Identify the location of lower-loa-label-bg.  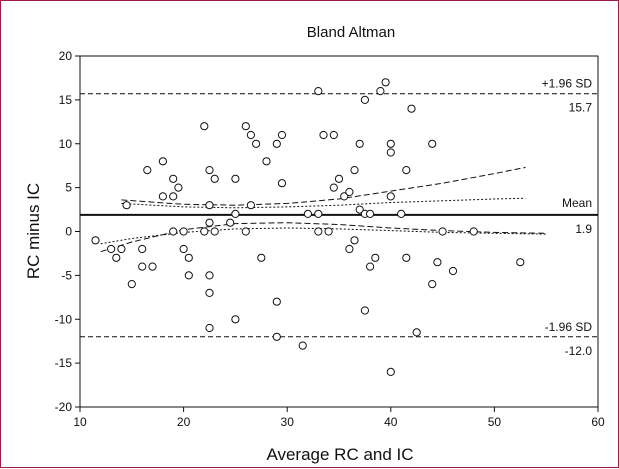
(570, 326).